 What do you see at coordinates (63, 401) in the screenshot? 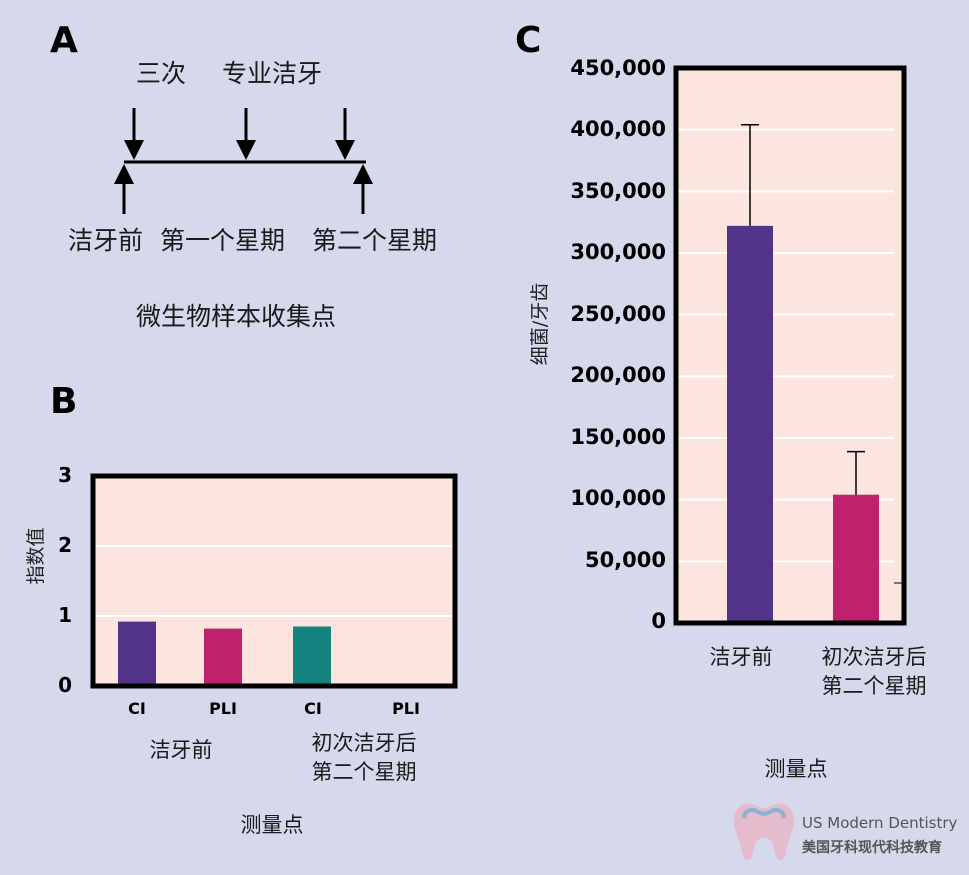
I see `panel-b-letter: B` at bounding box center [63, 401].